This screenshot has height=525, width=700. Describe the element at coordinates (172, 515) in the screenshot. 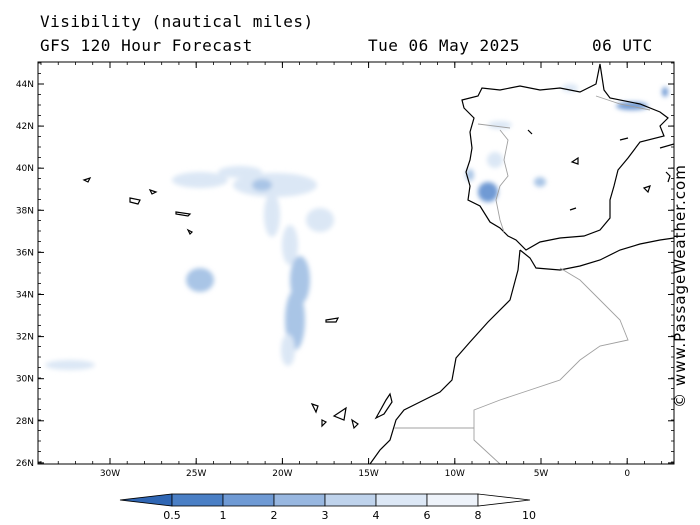

I see `colorbar-label: 0.5` at that location.